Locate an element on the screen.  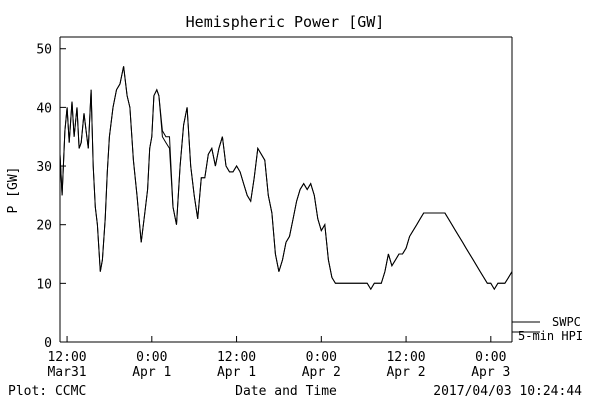
y-tick-label: 10 is located at coordinates (44, 284).